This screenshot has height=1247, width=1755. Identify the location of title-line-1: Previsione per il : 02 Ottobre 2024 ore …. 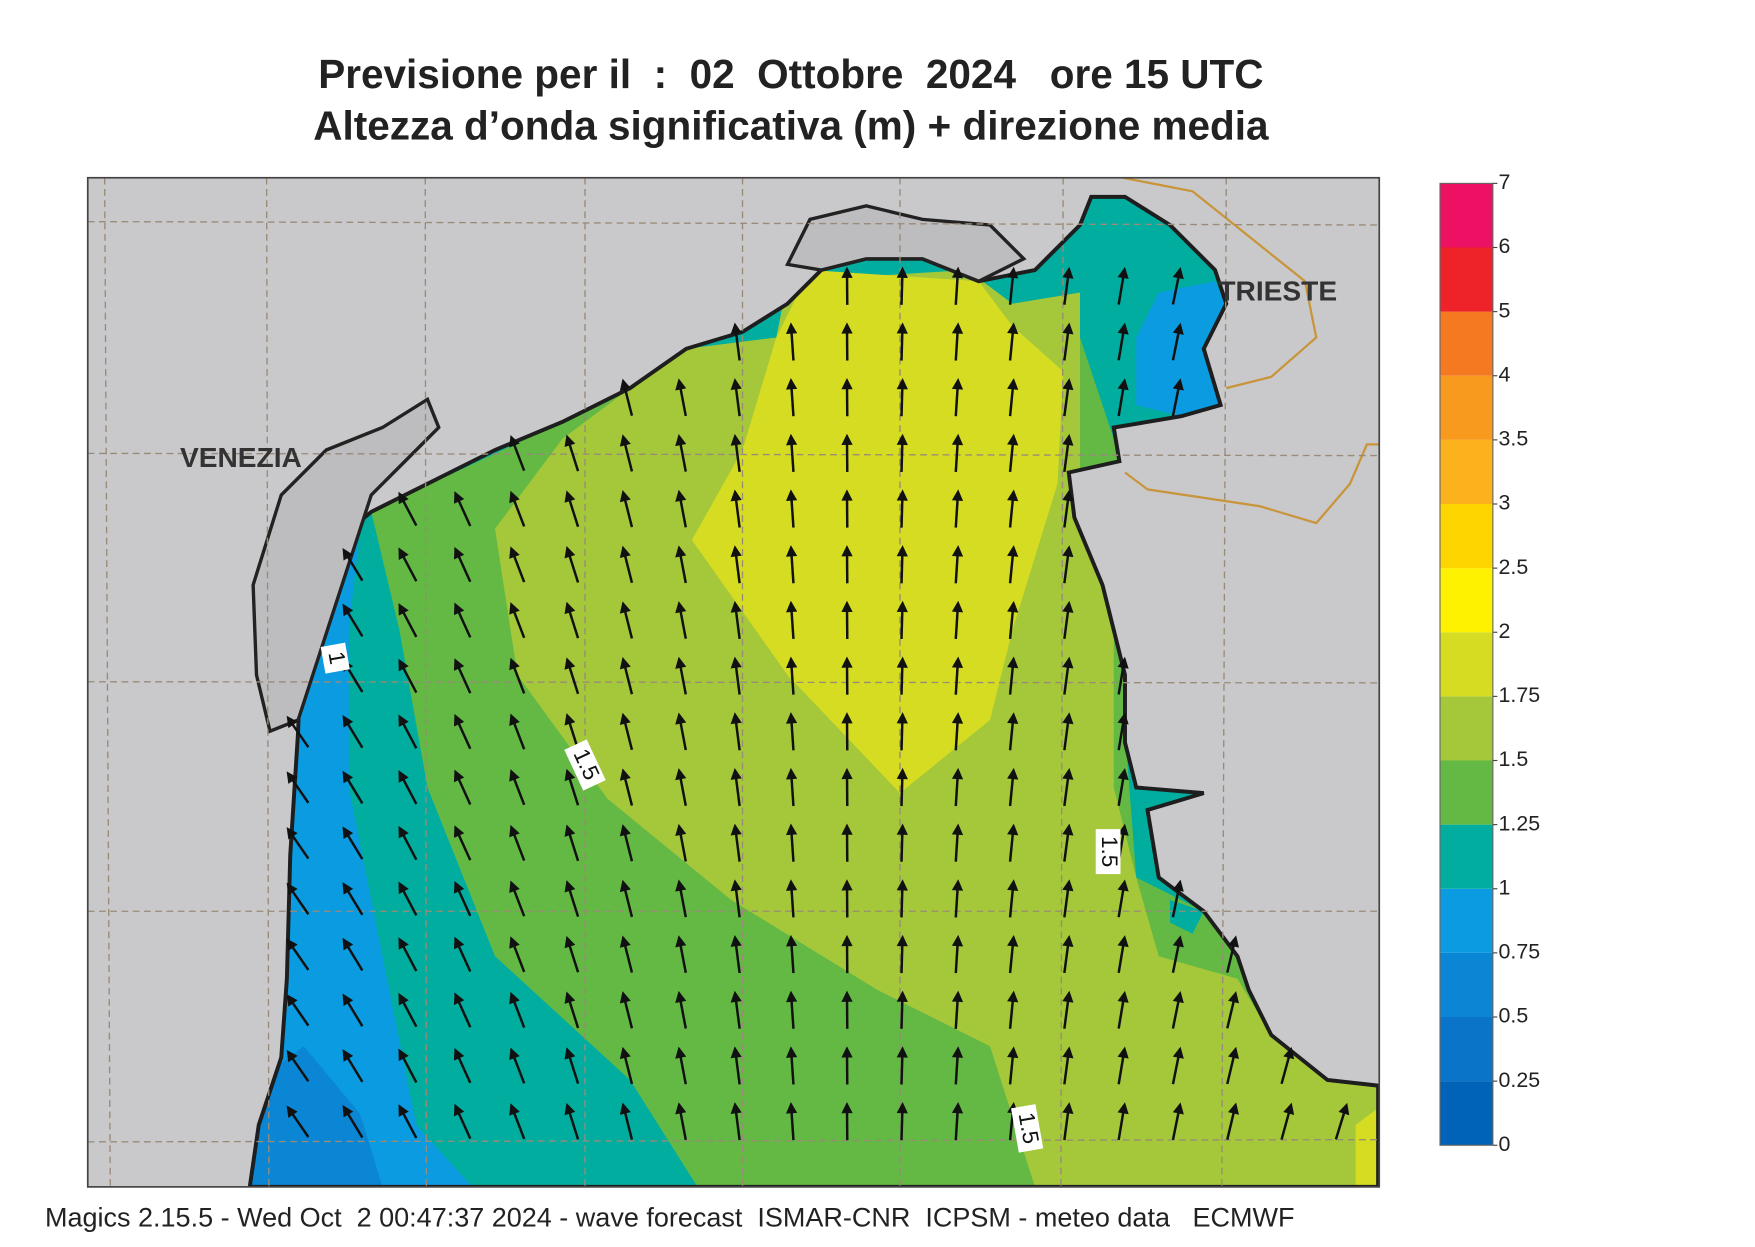
(790, 74).